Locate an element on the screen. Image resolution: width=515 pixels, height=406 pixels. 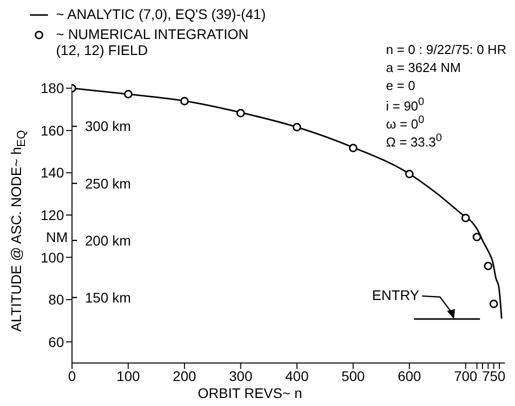
annotation: i = 90$^{0}$ is located at coordinates (405, 105).